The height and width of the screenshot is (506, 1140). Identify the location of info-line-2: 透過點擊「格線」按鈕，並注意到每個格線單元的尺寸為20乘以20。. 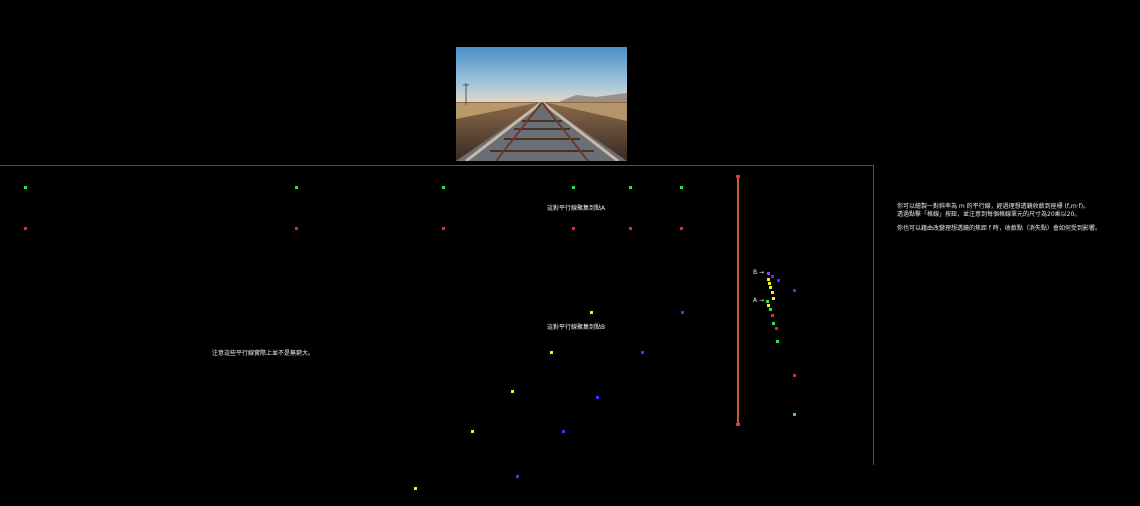
(989, 214).